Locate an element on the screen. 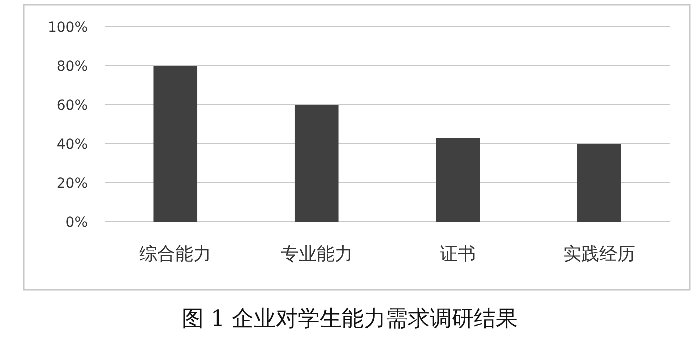  y-tick-label: 60% is located at coordinates (72, 106).